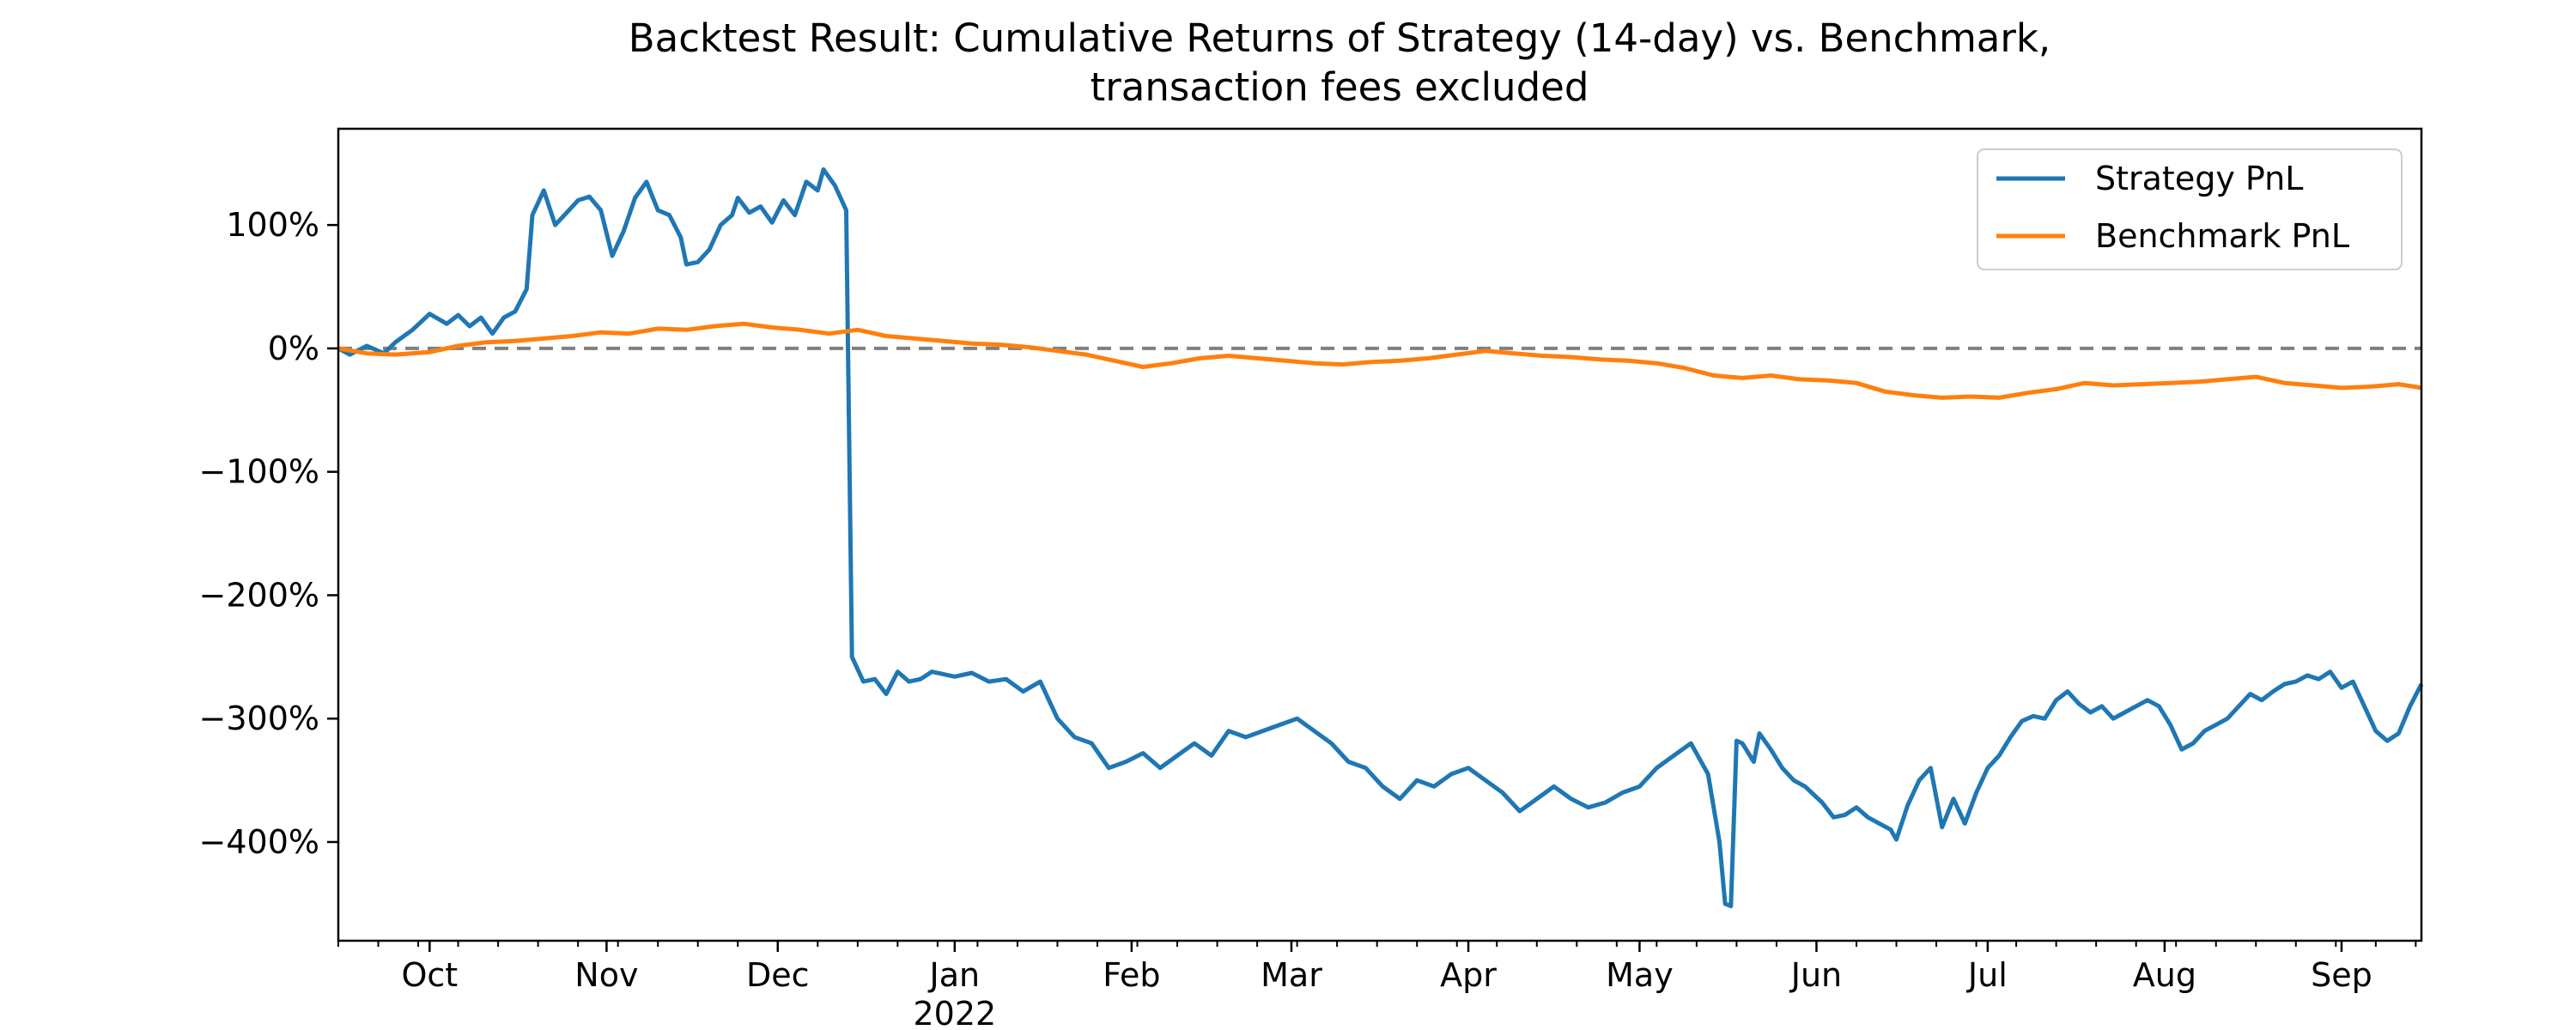  I want to click on legend-box, so click(2190, 209).